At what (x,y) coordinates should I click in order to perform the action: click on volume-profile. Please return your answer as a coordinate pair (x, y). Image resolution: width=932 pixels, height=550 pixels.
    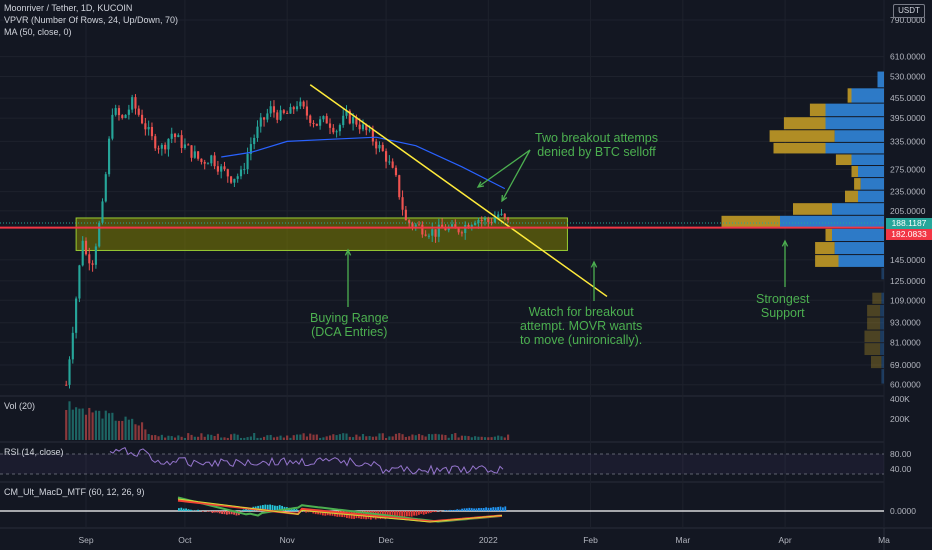
    Looking at the image, I should click on (802, 227).